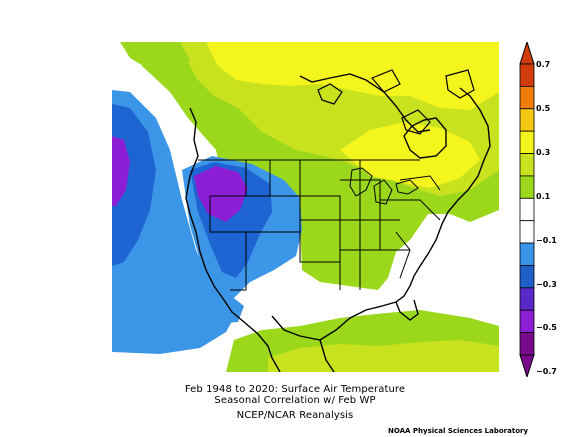  What do you see at coordinates (543, 196) in the screenshot?
I see `colorbar-label-3: 0.1` at bounding box center [543, 196].